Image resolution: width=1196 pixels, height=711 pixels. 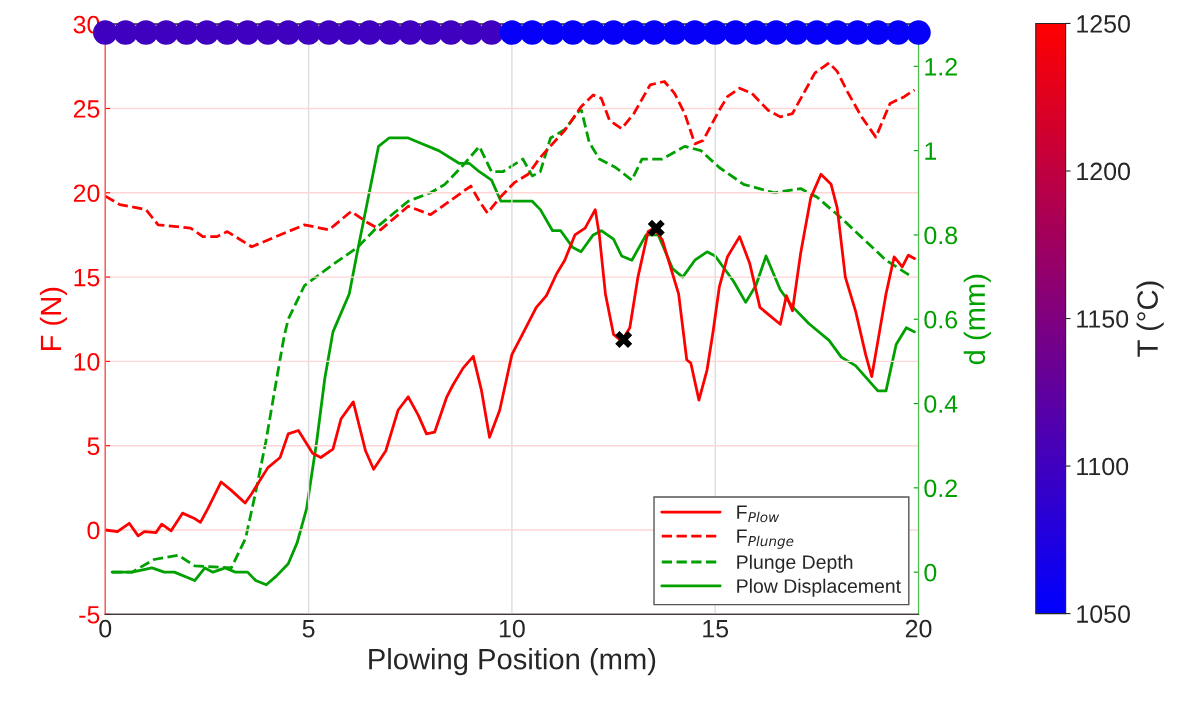 What do you see at coordinates (765, 539) in the screenshot?
I see `legend-label: F$_{Plunge}$` at bounding box center [765, 539].